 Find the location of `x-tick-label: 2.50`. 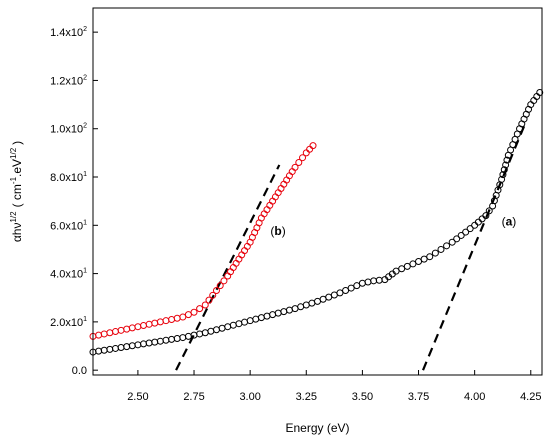

x-tick-label: 2.50 is located at coordinates (137, 397).